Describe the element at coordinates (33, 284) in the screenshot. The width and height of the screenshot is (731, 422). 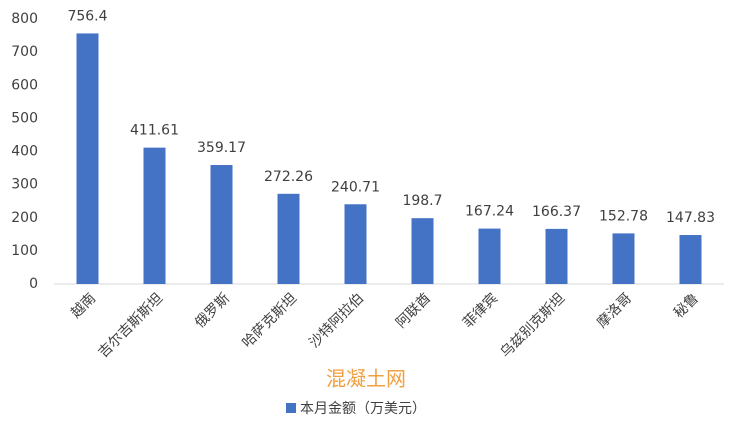
I see `y-tick-label: 0` at that location.